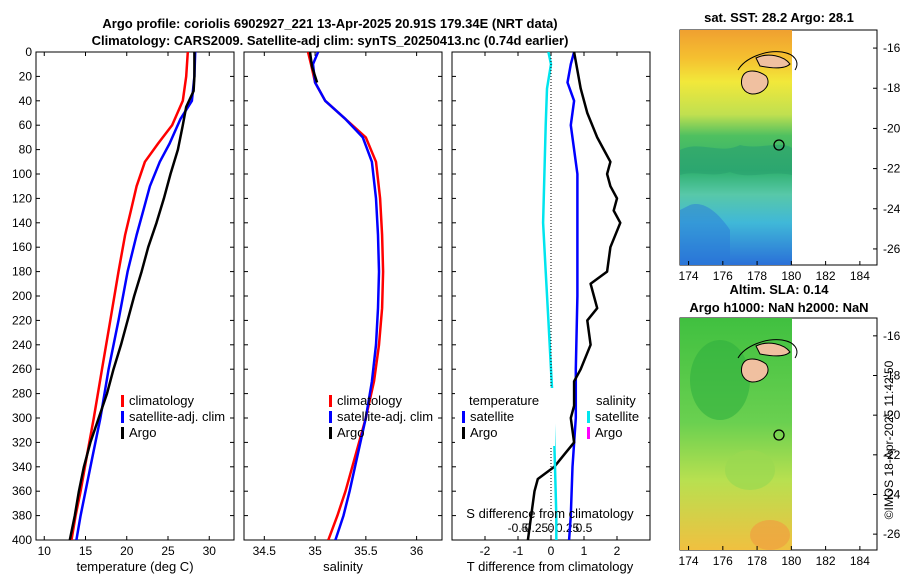 This screenshot has height=580, width=900. Describe the element at coordinates (779, 145) in the screenshot. I see `sst-argo-position-marker` at that location.